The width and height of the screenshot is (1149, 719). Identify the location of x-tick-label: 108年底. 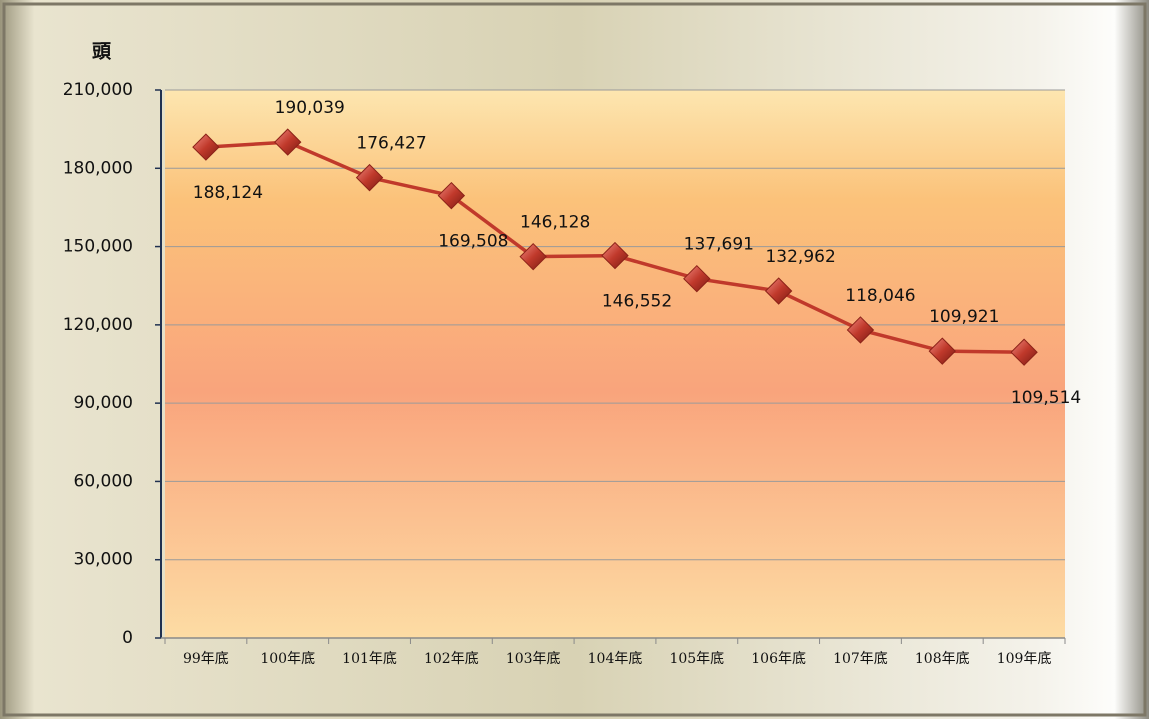
(942, 659).